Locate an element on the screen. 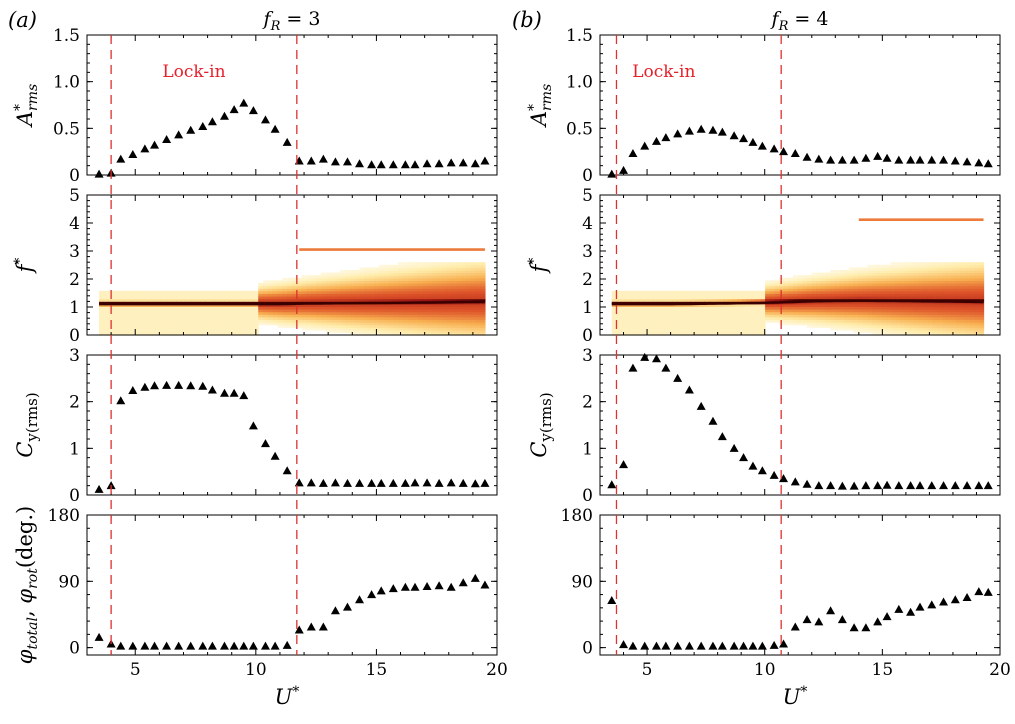  fundamental-ridge is located at coordinates (797, 302).